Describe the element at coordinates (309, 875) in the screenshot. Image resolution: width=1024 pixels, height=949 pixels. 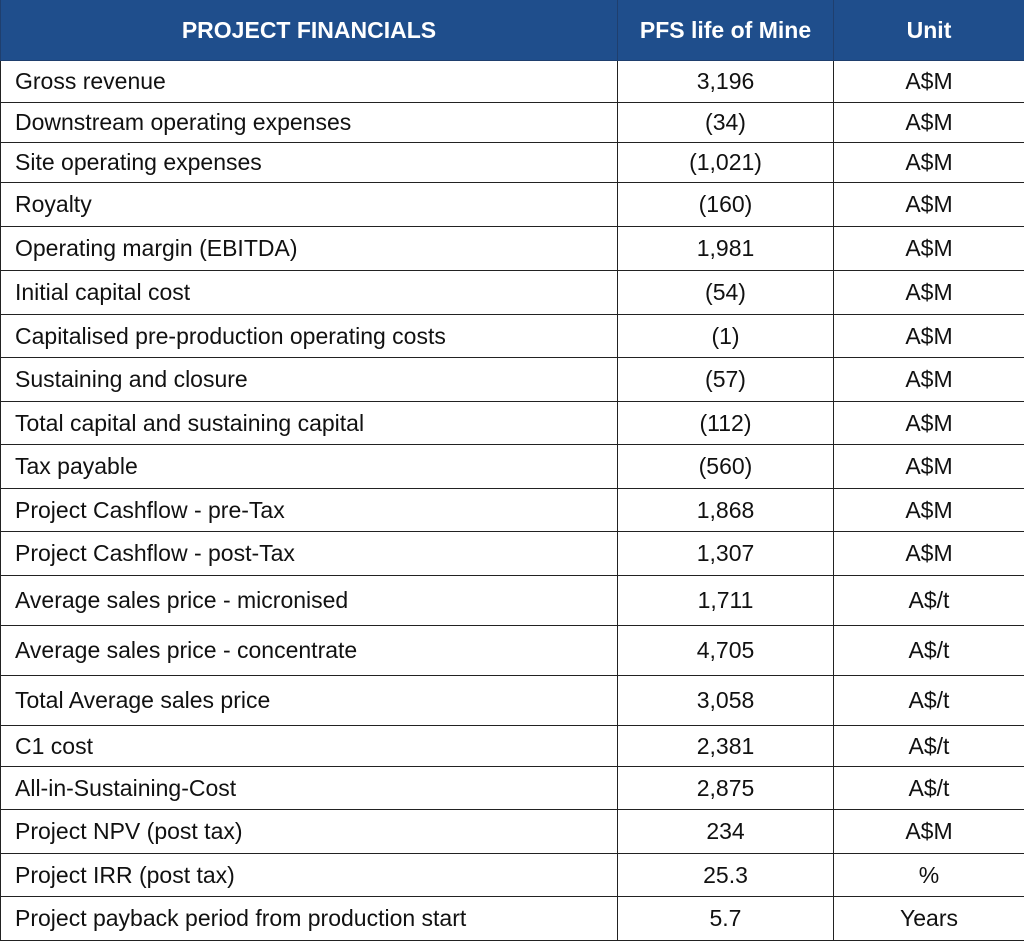
I see `metric-cell: Project IRR (post tax)` at that location.